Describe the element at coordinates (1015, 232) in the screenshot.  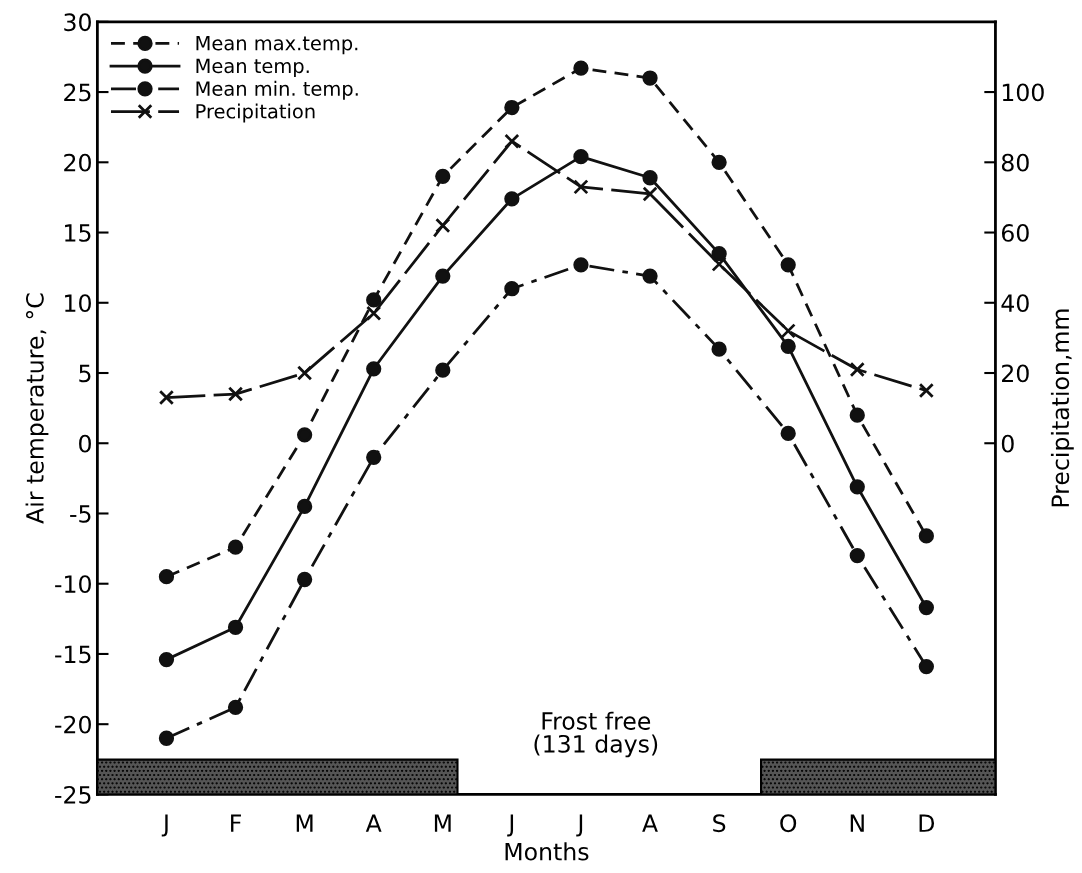
I see `y2-tick-label: 60` at that location.